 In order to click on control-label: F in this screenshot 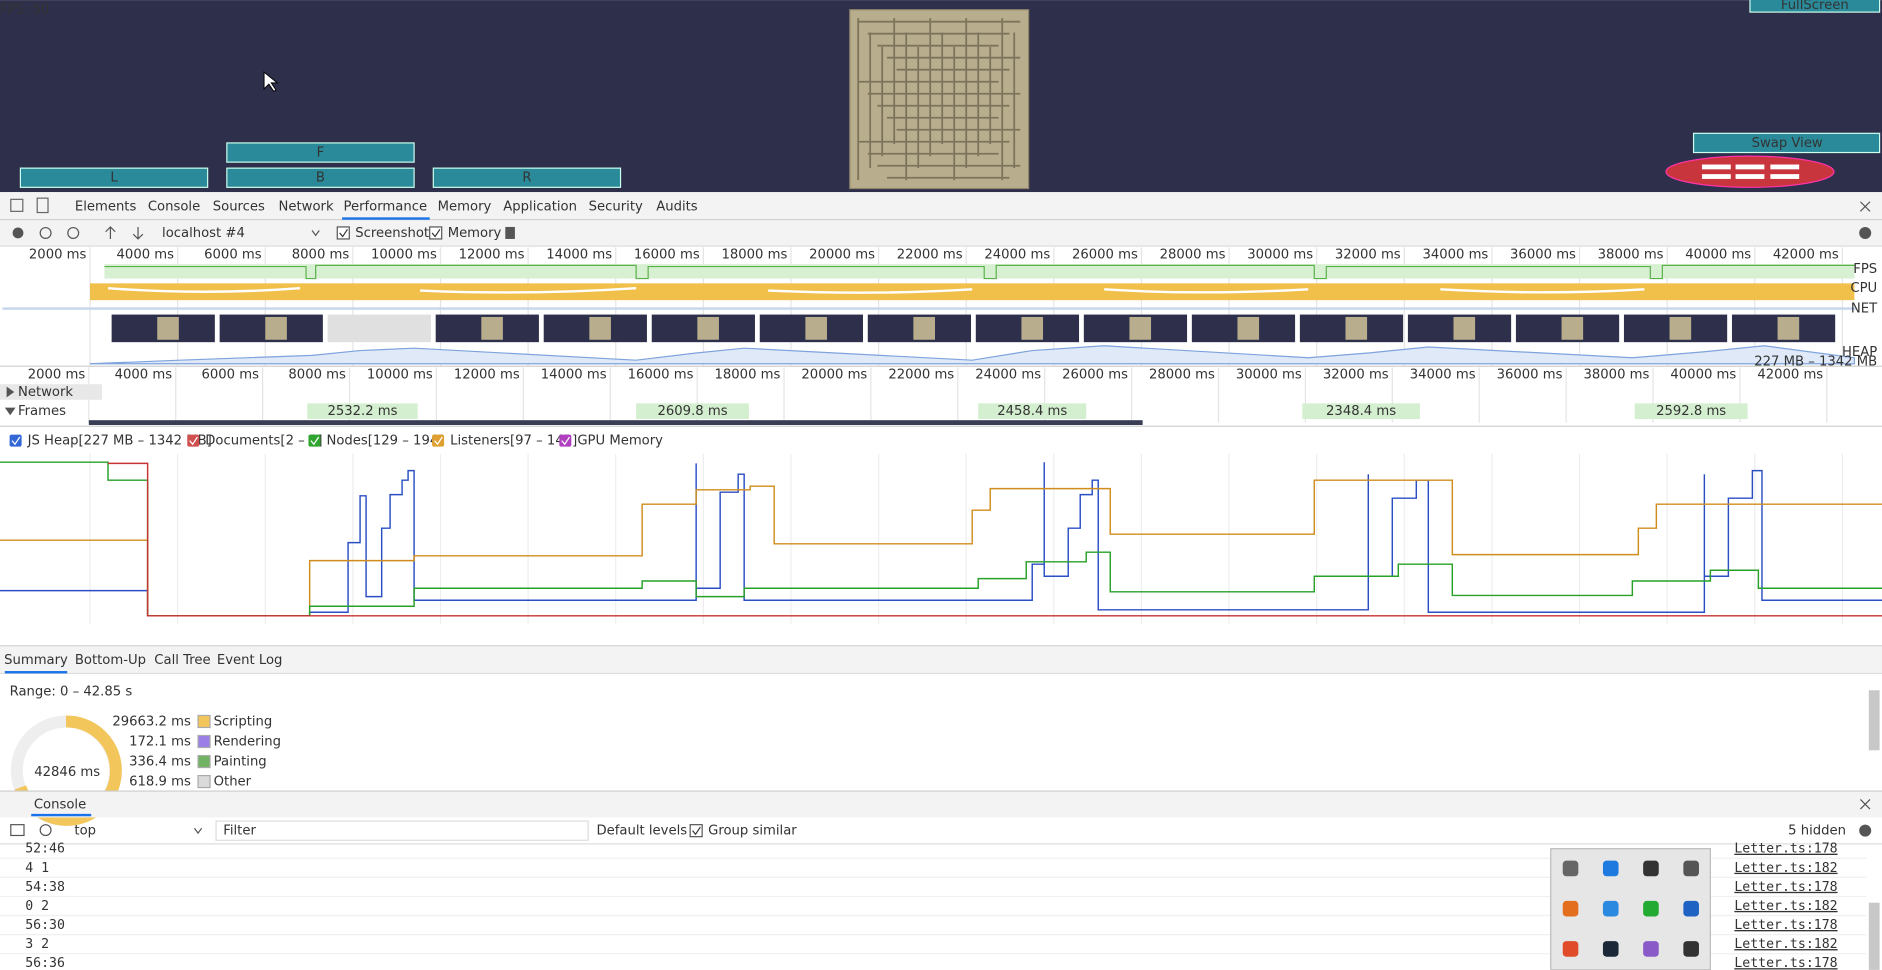, I will do `click(321, 153)`.